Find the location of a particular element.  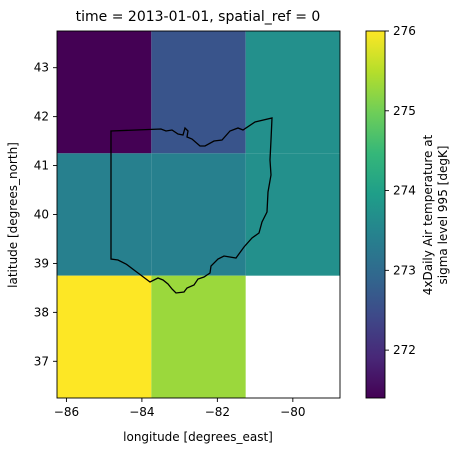

colorbar-ticks: 272 273 274 275 276 is located at coordinates (400, 190).